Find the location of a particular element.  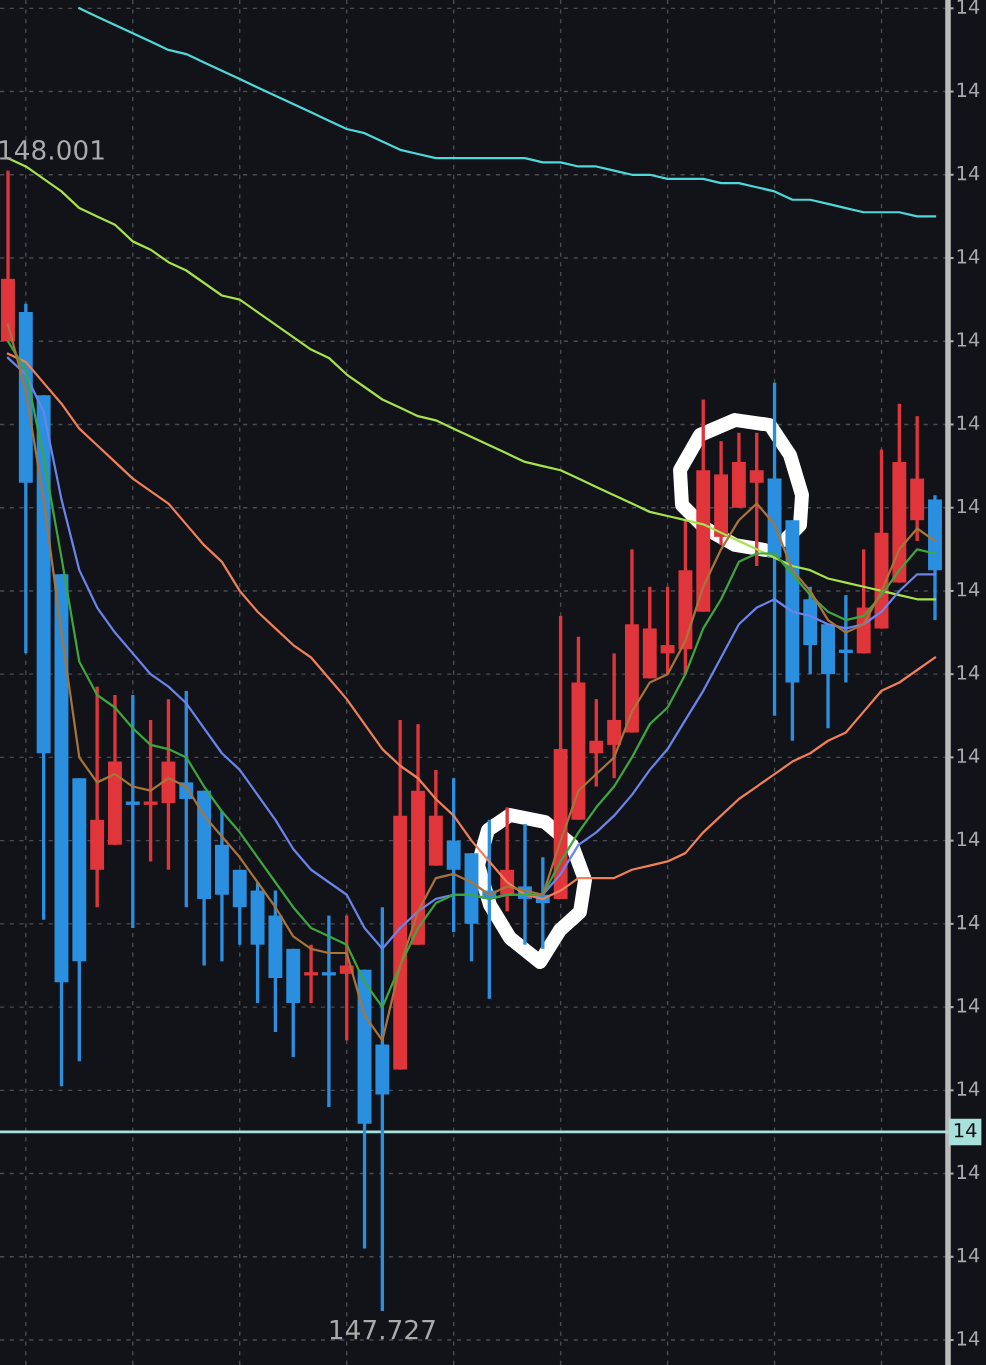

annotation: 148.001 is located at coordinates (52, 150).